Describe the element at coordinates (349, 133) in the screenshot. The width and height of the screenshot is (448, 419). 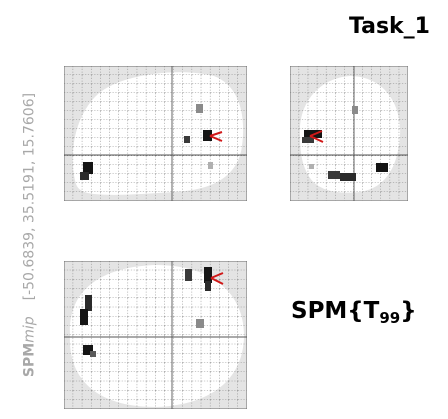
I see `coronal-mip-view` at that location.